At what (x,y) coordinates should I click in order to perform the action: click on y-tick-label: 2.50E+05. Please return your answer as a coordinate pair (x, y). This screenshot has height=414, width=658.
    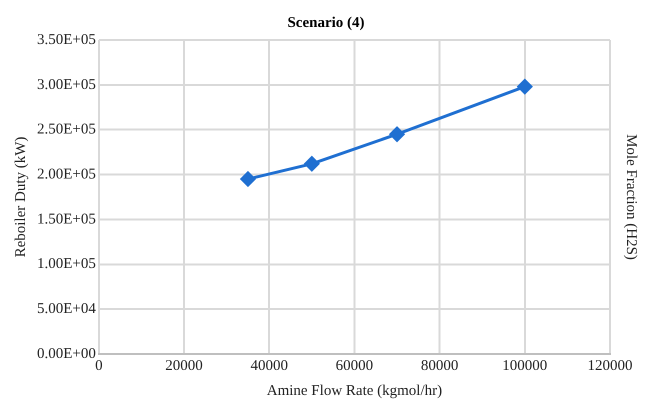
    Looking at the image, I should click on (66, 130).